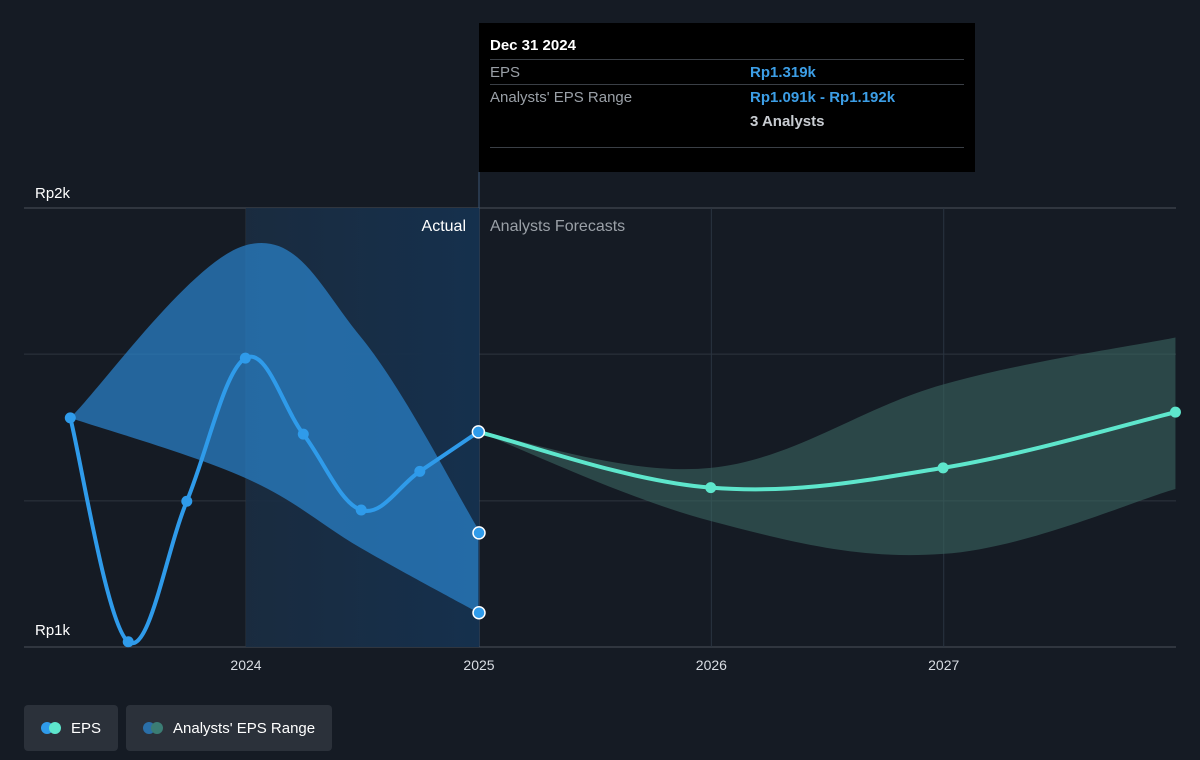 The height and width of the screenshot is (760, 1200). Describe the element at coordinates (557, 226) in the screenshot. I see `forecast-region-label: Analysts Forecasts` at that location.